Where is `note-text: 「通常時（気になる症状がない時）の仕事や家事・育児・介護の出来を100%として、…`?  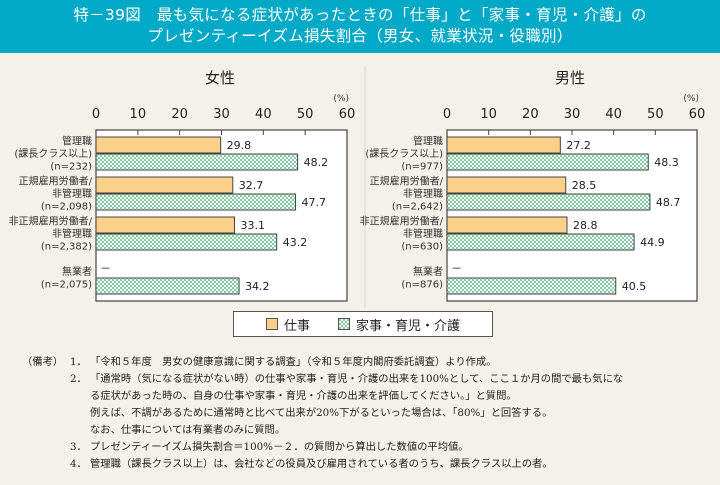
note-text: 「通常時（気になる症状がない時）の仕事や家事・育児・介護の出来を100%として、… is located at coordinates (357, 379).